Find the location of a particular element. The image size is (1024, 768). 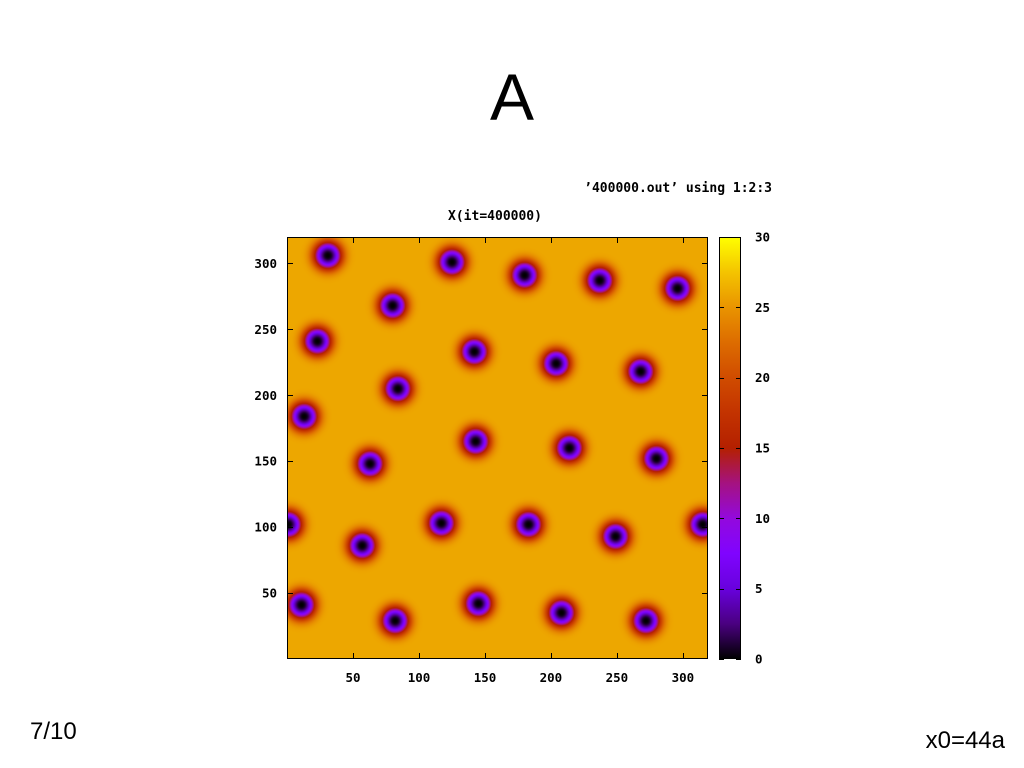

colorbar-tick-label: 30 is located at coordinates (762, 237).